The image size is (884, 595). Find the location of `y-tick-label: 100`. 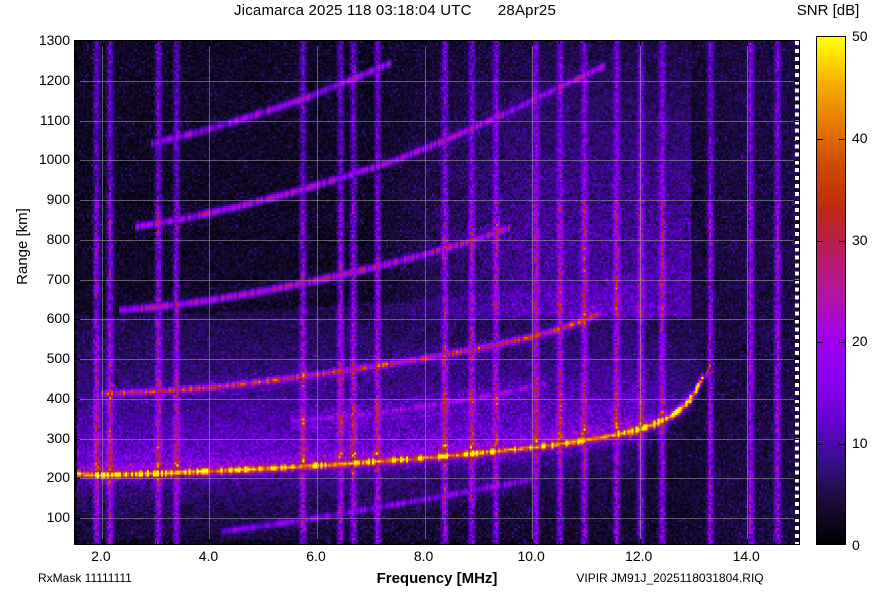

y-tick-label: 100 is located at coordinates (58, 517).